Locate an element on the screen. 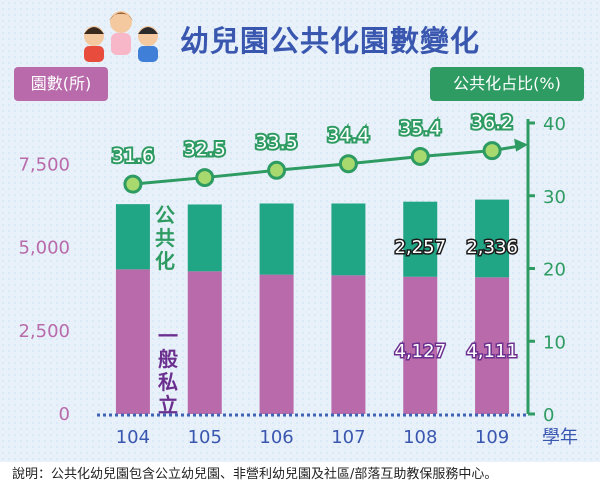 This screenshot has height=500, width=600. right-axis-tick-label: 20 is located at coordinates (554, 270).